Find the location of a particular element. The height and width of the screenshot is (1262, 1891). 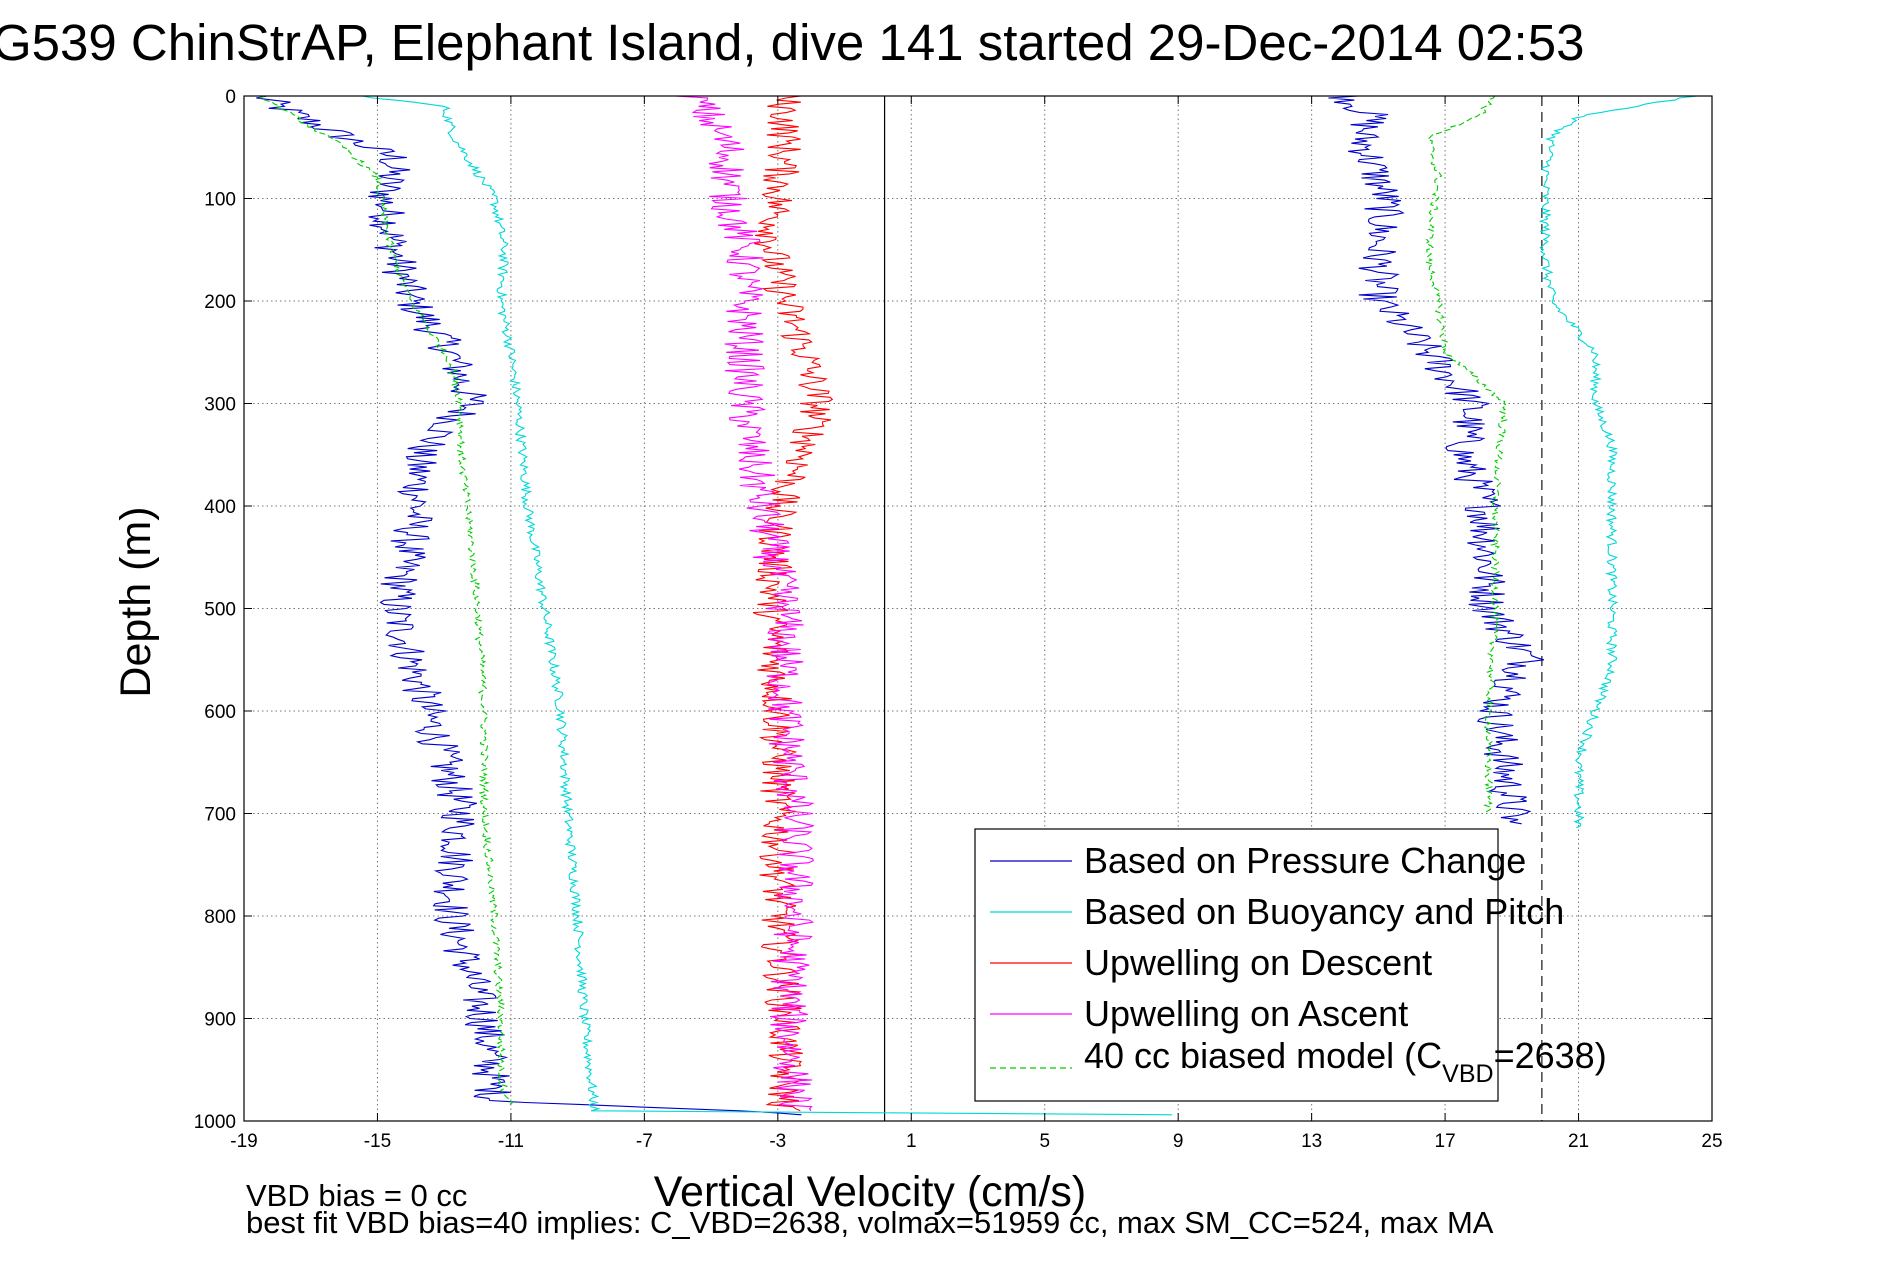

x-tick-label: -7 is located at coordinates (644, 1141).